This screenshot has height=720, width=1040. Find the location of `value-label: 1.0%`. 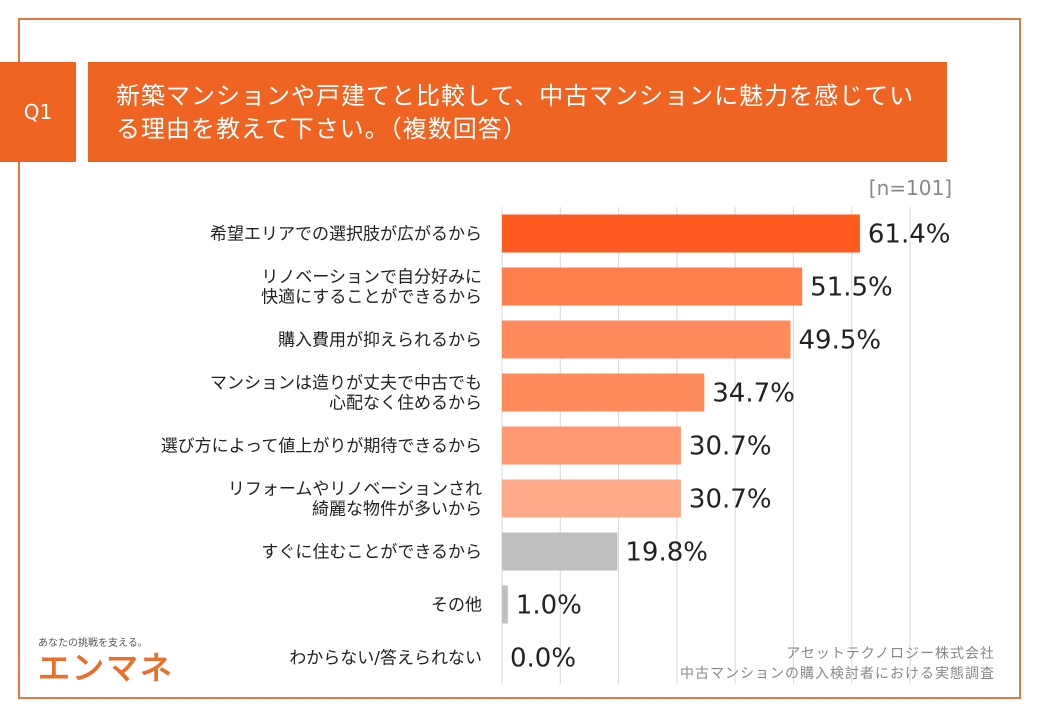

value-label: 1.0% is located at coordinates (549, 606).